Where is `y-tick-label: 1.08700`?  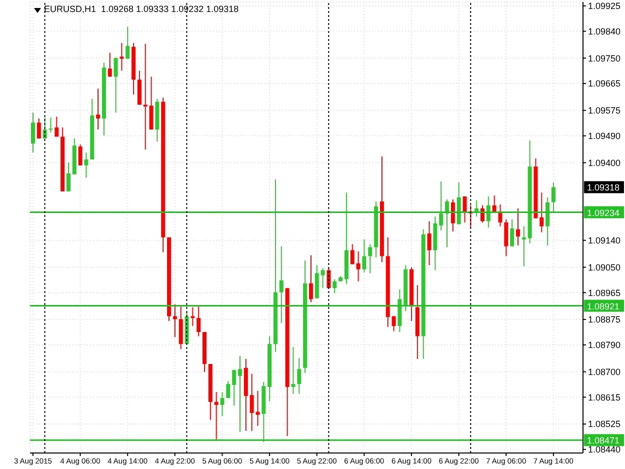 y-tick-label: 1.08700 is located at coordinates (604, 371).